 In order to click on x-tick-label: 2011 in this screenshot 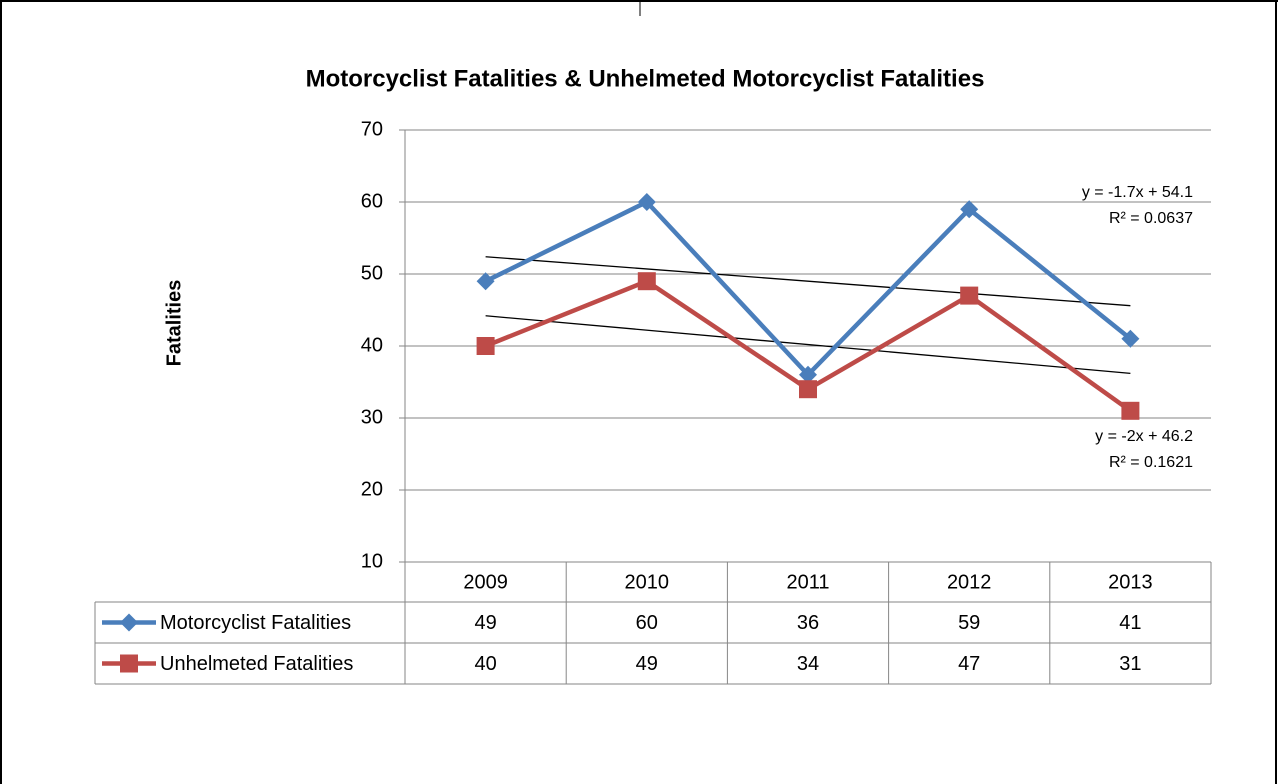, I will do `click(807, 582)`.